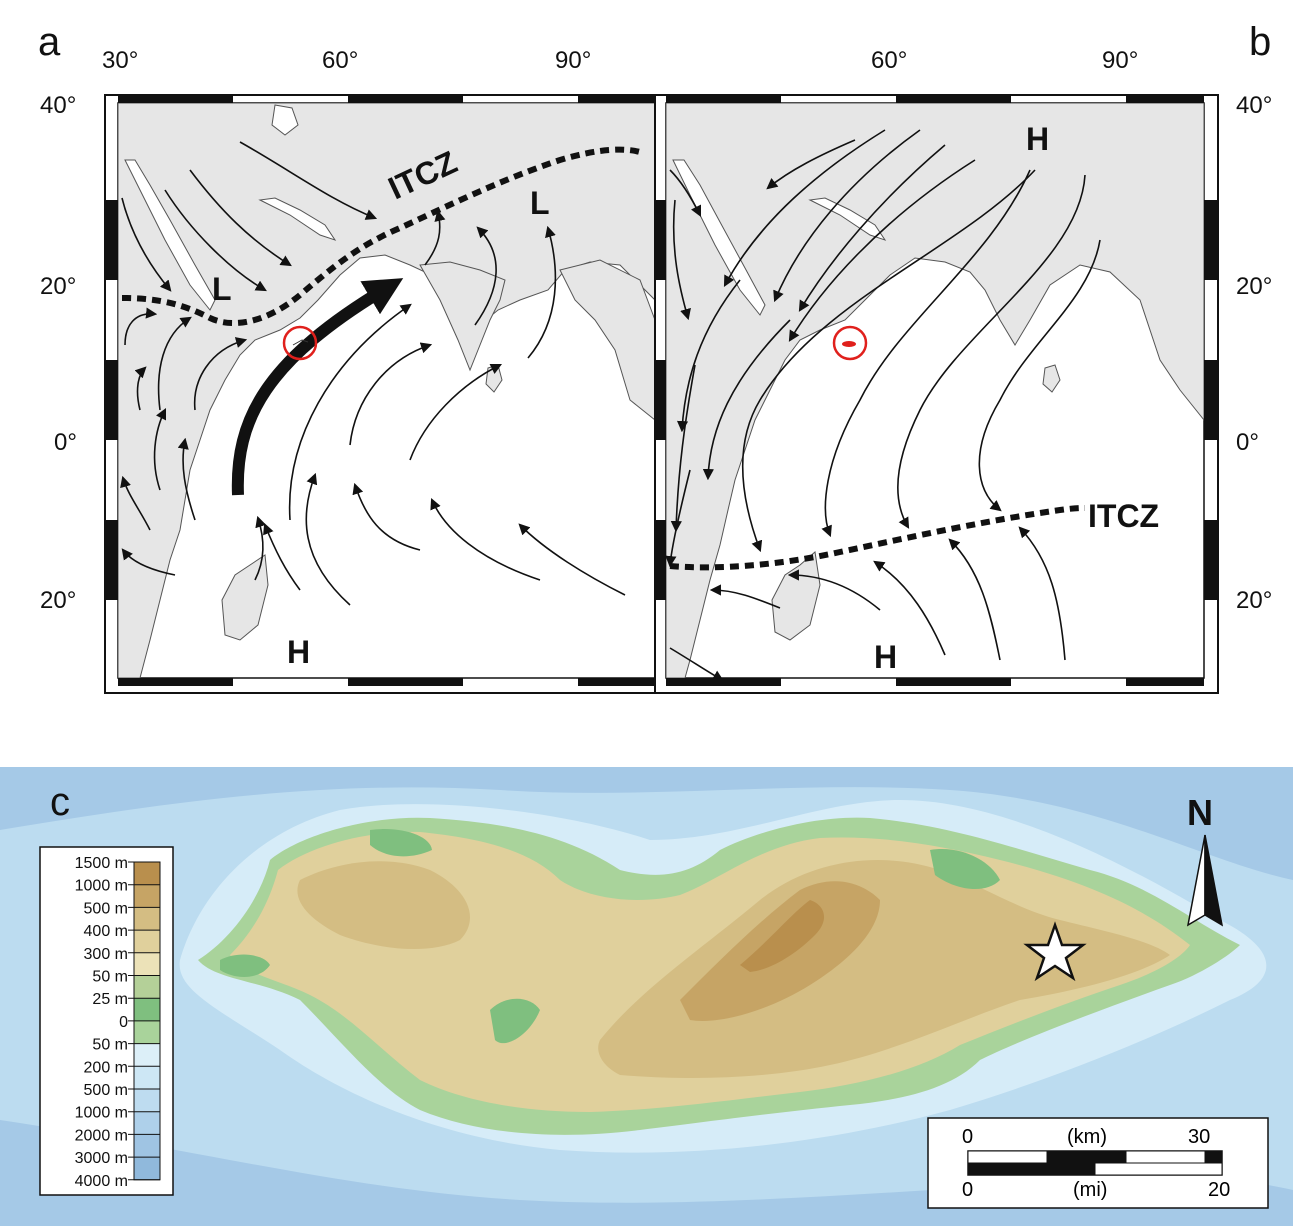  I want to click on legend-label: 25 m, so click(110, 999).